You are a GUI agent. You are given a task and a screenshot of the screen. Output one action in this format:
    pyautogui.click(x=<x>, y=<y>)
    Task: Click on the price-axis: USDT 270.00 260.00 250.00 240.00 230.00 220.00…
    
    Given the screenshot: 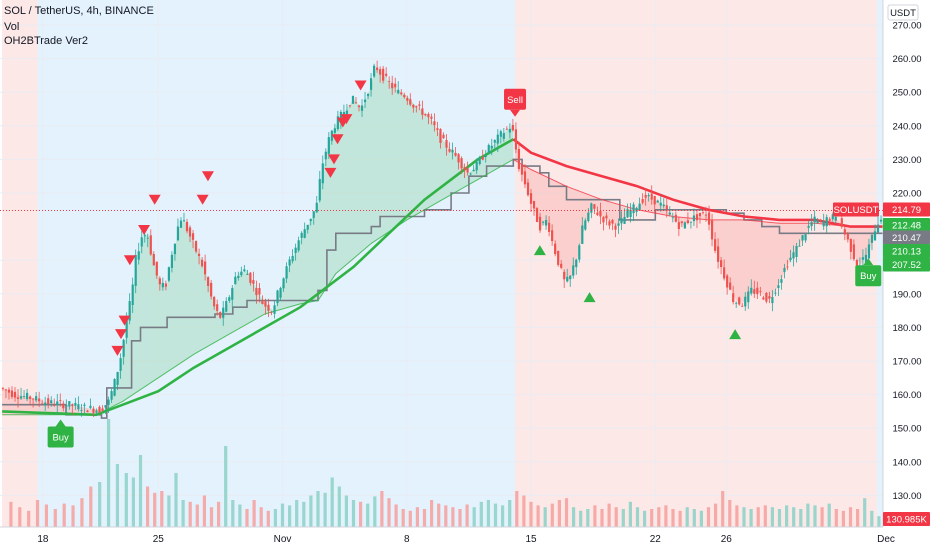 What is the action you would take?
    pyautogui.click(x=907, y=275)
    